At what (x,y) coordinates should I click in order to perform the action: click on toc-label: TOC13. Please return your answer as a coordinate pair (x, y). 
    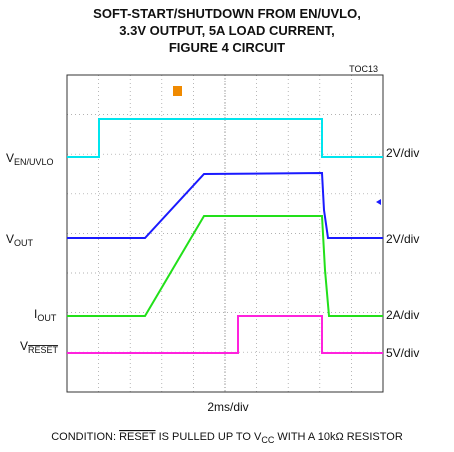
    Looking at the image, I should click on (363, 69).